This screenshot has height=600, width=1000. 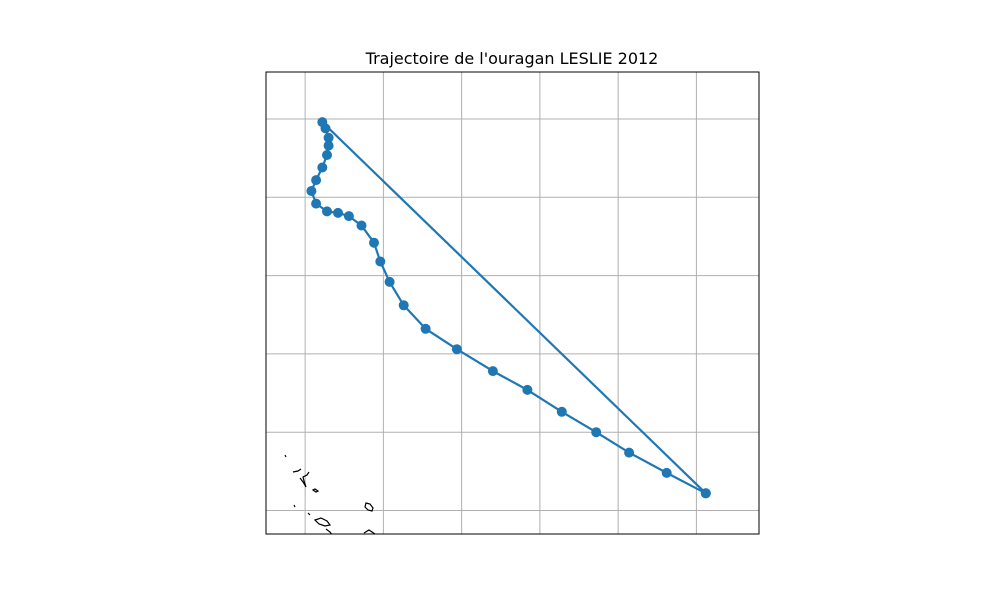 What do you see at coordinates (512, 58) in the screenshot?
I see `chart-title: Trajectoire de l'ouragan LESLIE 2012` at bounding box center [512, 58].